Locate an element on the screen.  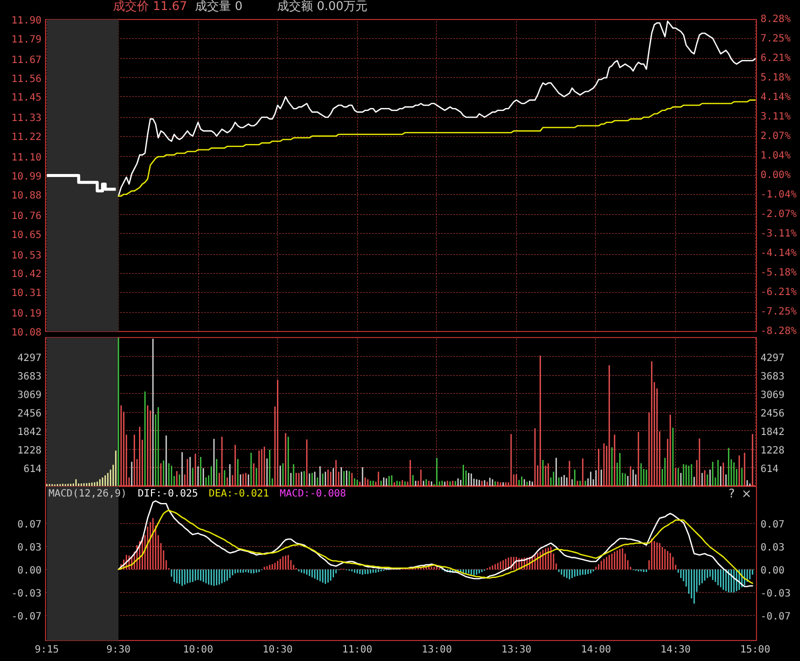
y2-tick-label: -7.25% is located at coordinates (778, 312).